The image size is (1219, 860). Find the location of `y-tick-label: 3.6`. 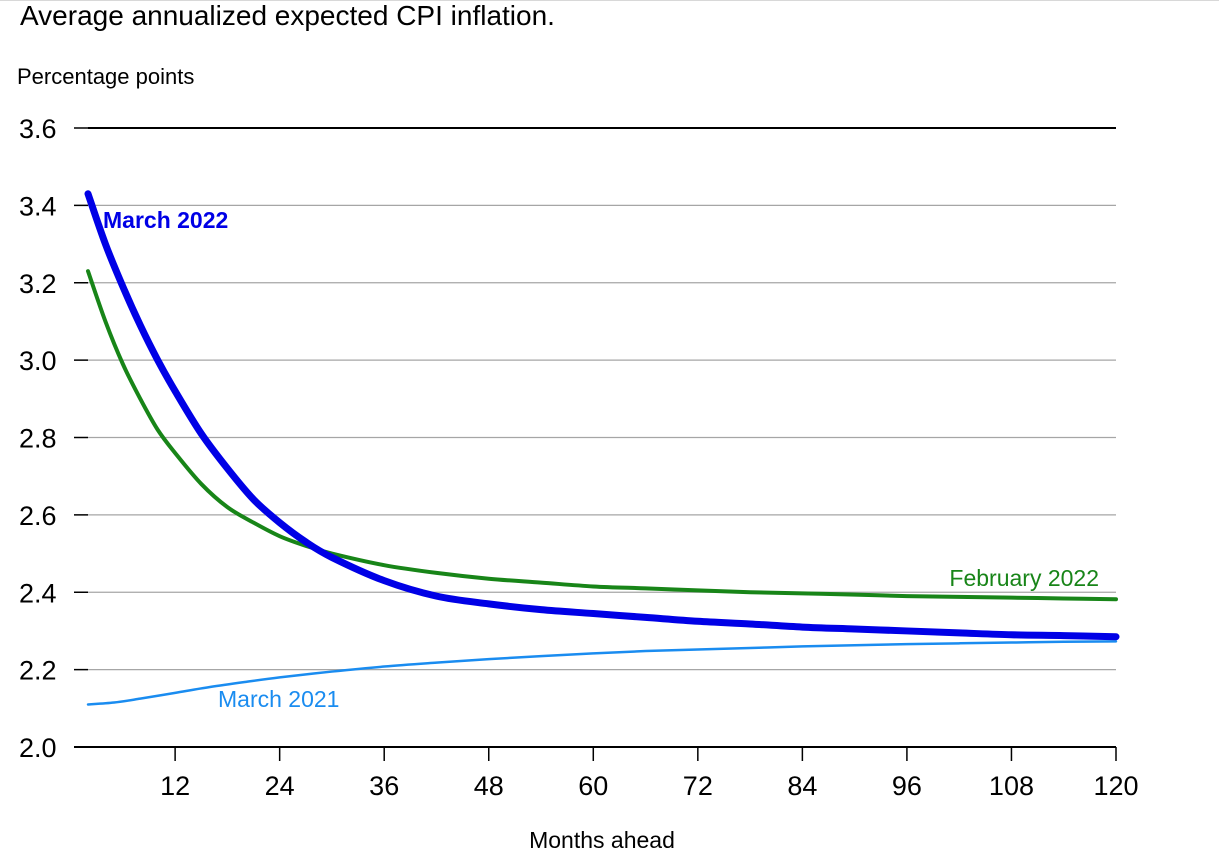

y-tick-label: 3.6 is located at coordinates (38, 129).